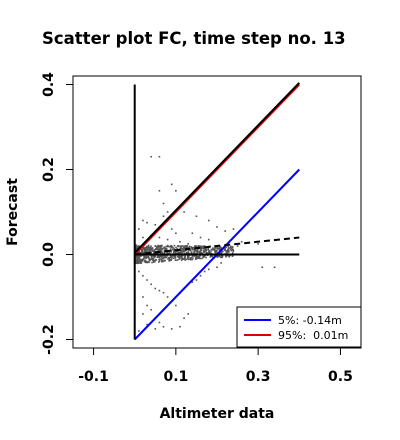 Image resolution: width=400 pixels, height=440 pixels. Describe the element at coordinates (194, 38) in the screenshot. I see `chart-title: Scatter plot FC, time step no. 13` at that location.